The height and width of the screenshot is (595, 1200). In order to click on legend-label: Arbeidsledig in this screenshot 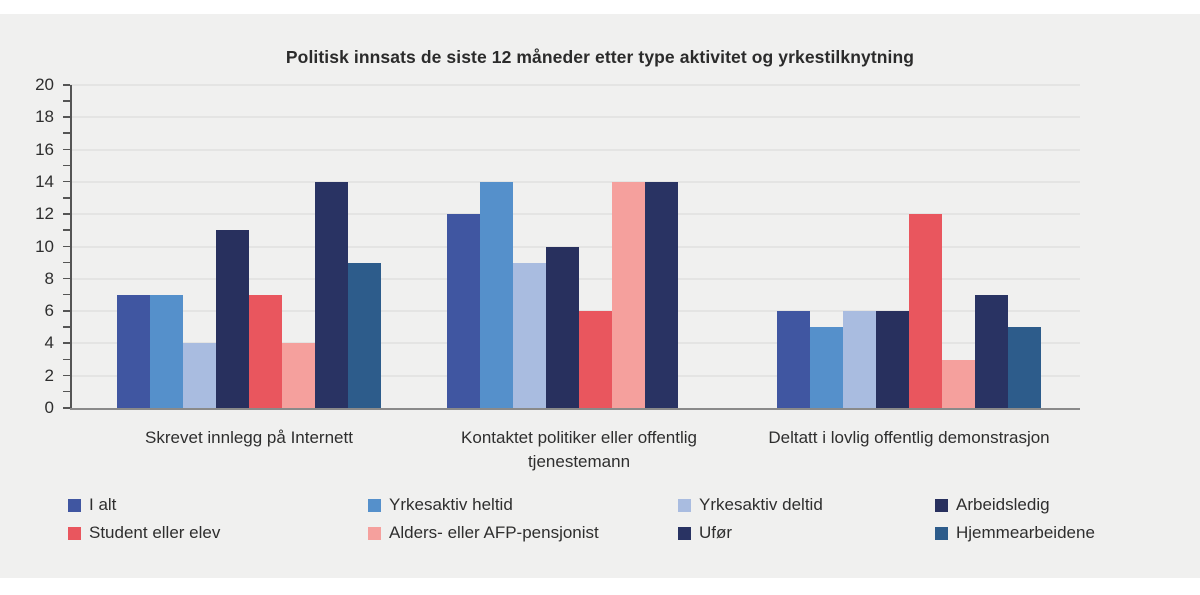, I will do `click(1003, 504)`.